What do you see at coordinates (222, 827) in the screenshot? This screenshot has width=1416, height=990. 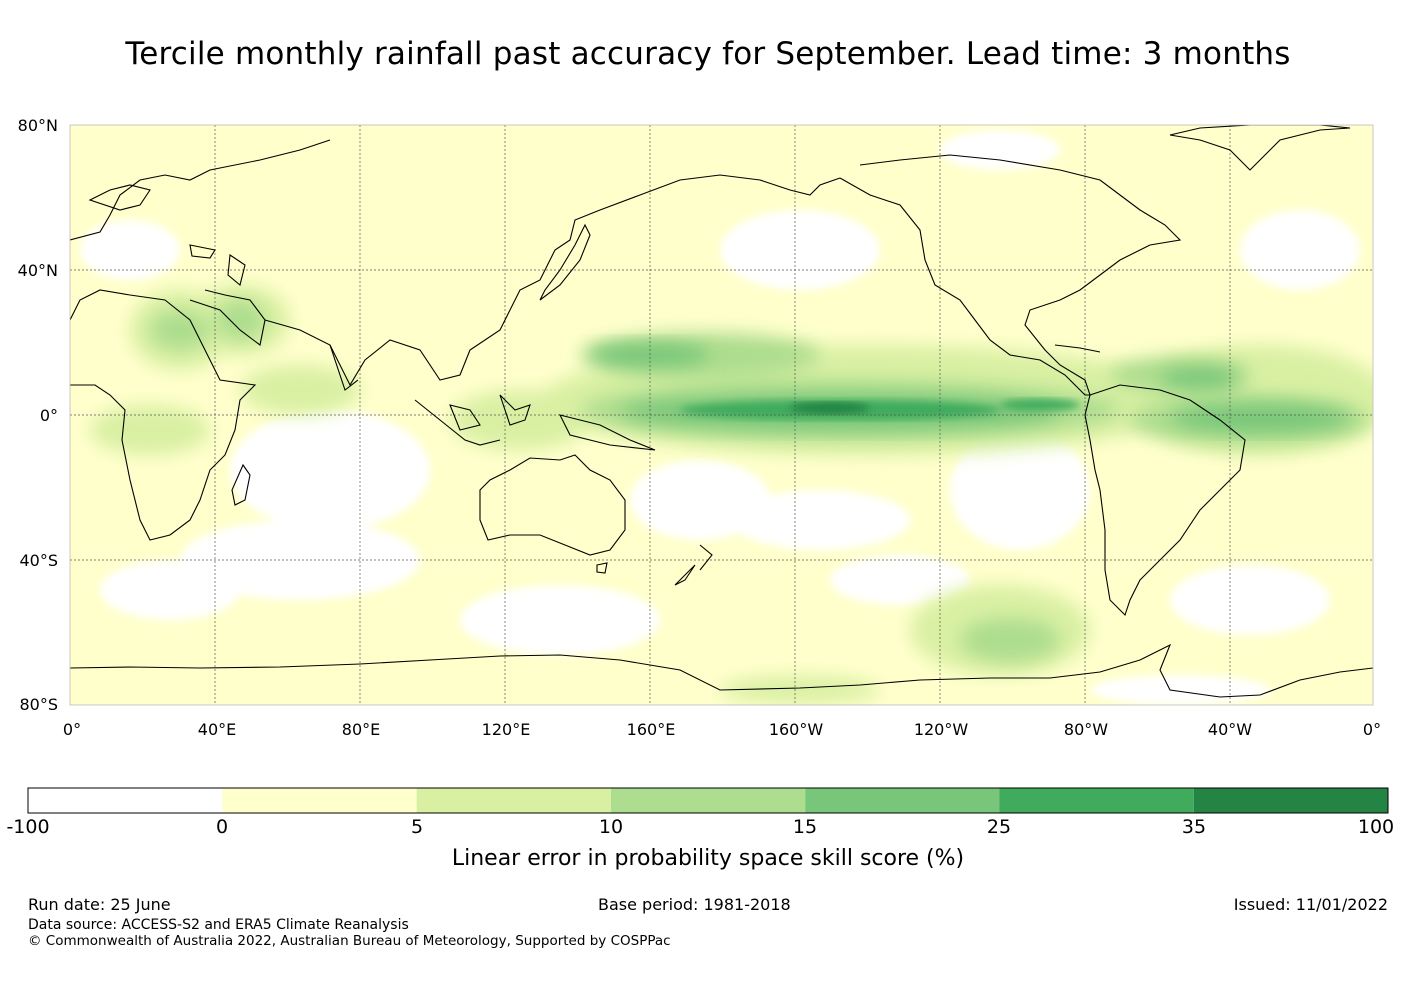 I see `colorbar-tick: 0` at bounding box center [222, 827].